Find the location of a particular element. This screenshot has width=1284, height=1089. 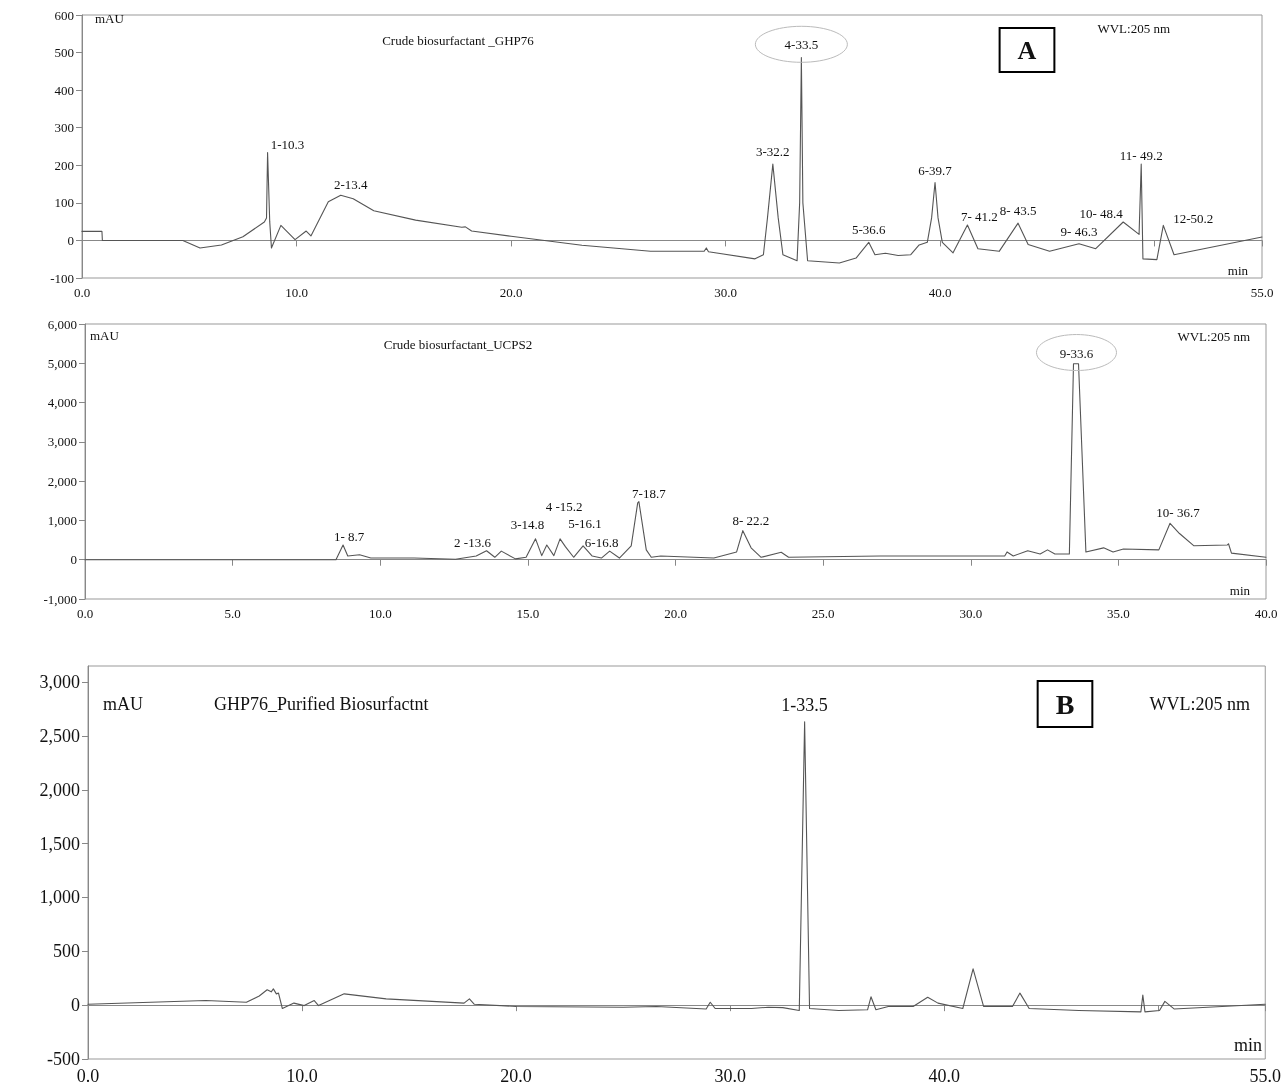

x-tick-label: 35.0 is located at coordinates (1118, 613).